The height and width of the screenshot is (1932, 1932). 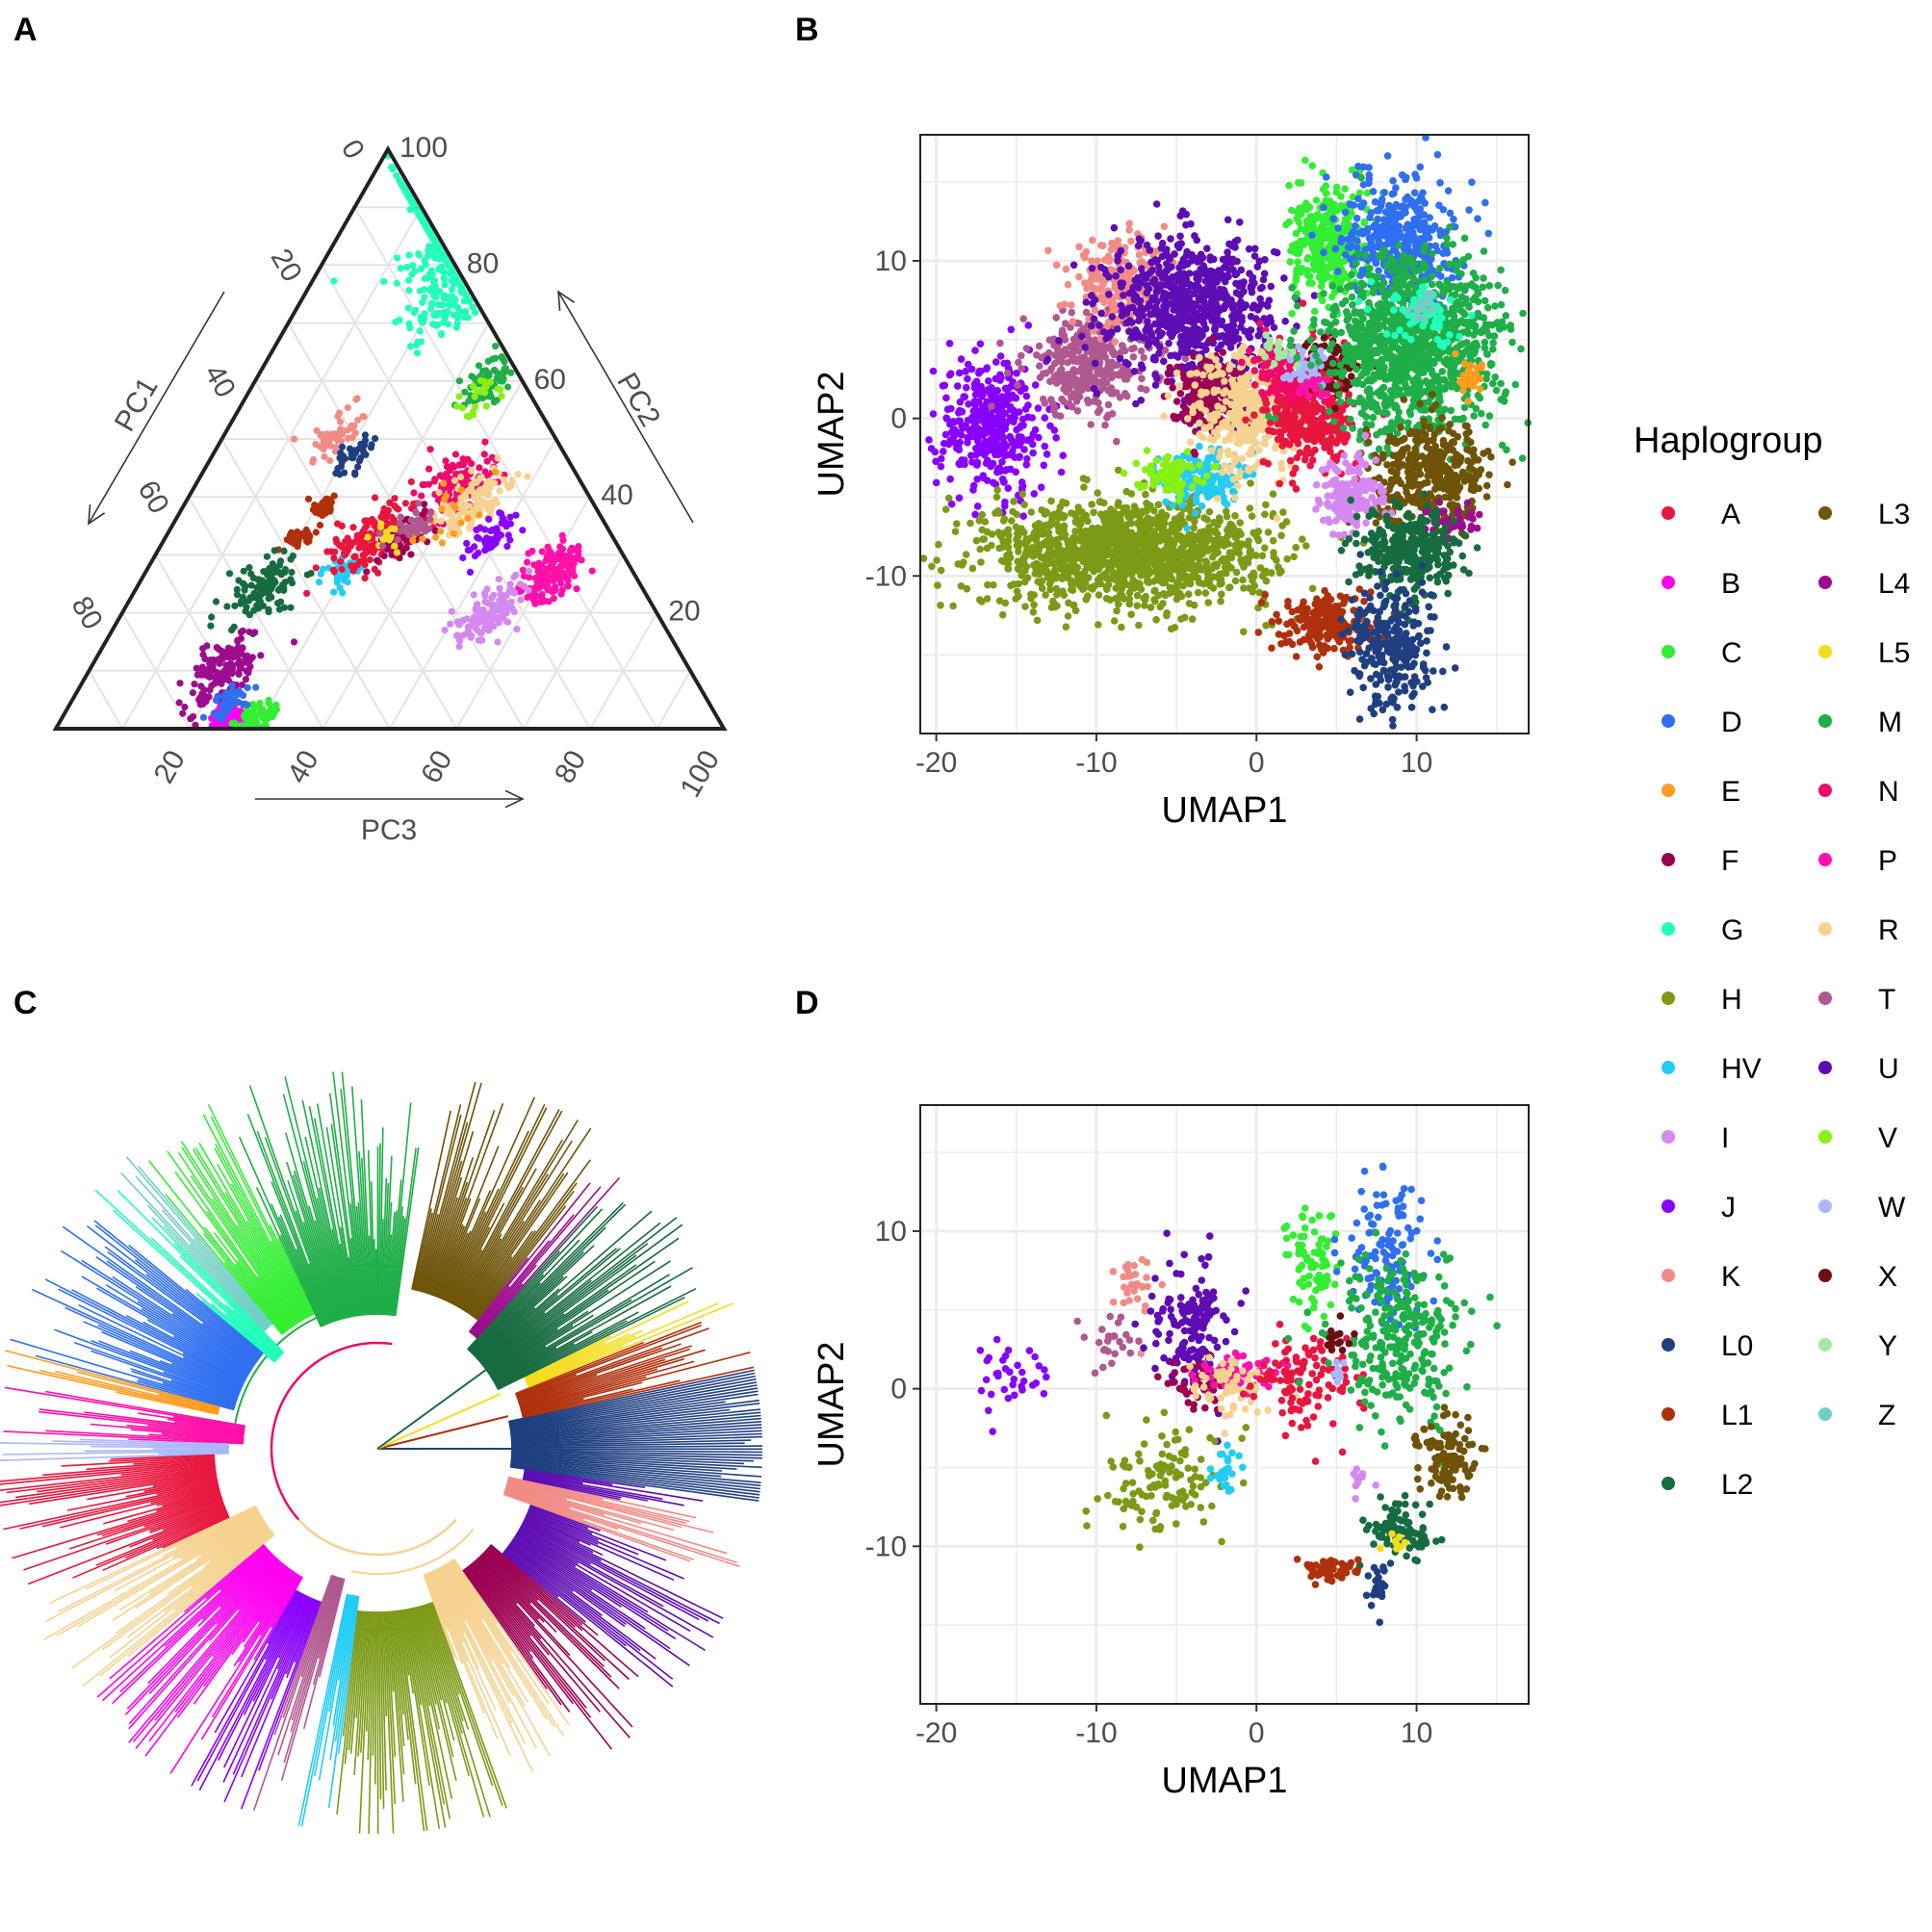 I want to click on ternary-tick-pc3: 60, so click(x=436, y=767).